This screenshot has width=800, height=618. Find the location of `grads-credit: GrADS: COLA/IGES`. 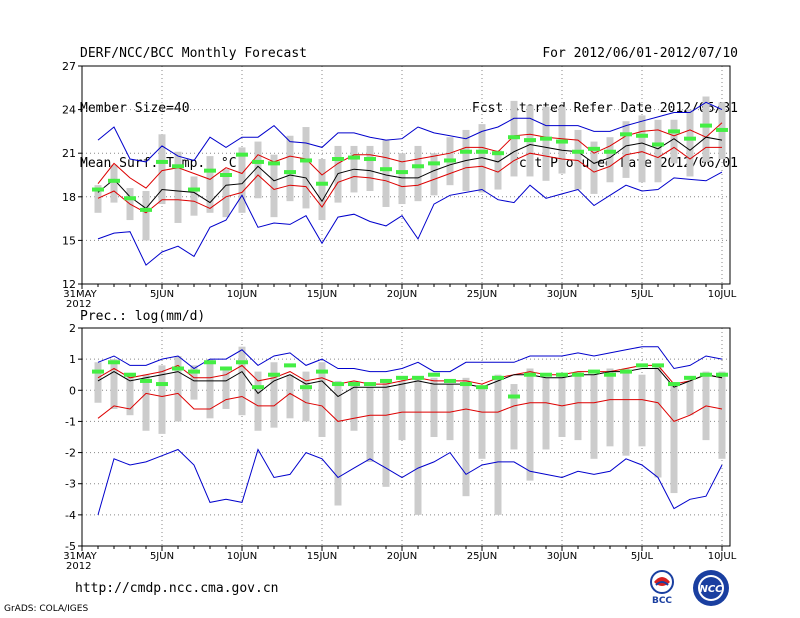

grads-credit: GrADS: COLA/IGES is located at coordinates (46, 609).